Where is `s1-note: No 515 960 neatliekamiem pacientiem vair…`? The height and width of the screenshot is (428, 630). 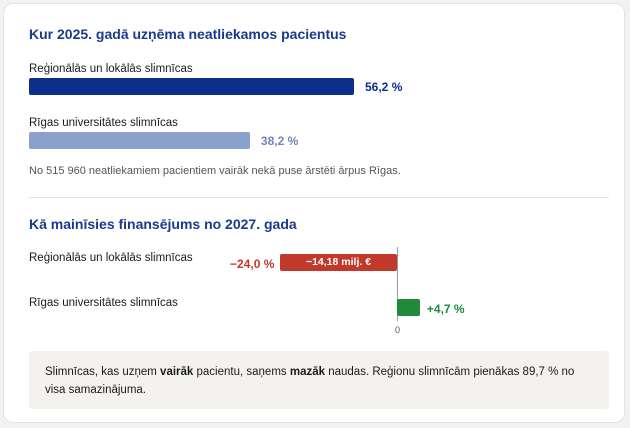
s1-note: No 515 960 neatliekamiem pacientiem vair… is located at coordinates (215, 171).